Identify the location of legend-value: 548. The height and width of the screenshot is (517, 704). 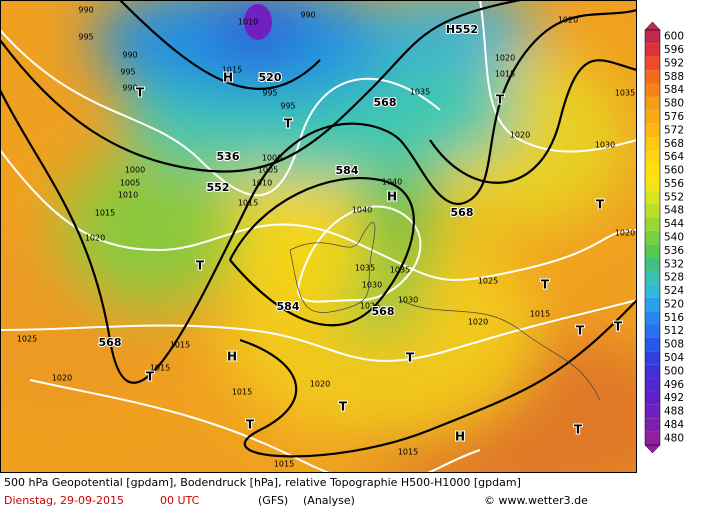
(674, 211).